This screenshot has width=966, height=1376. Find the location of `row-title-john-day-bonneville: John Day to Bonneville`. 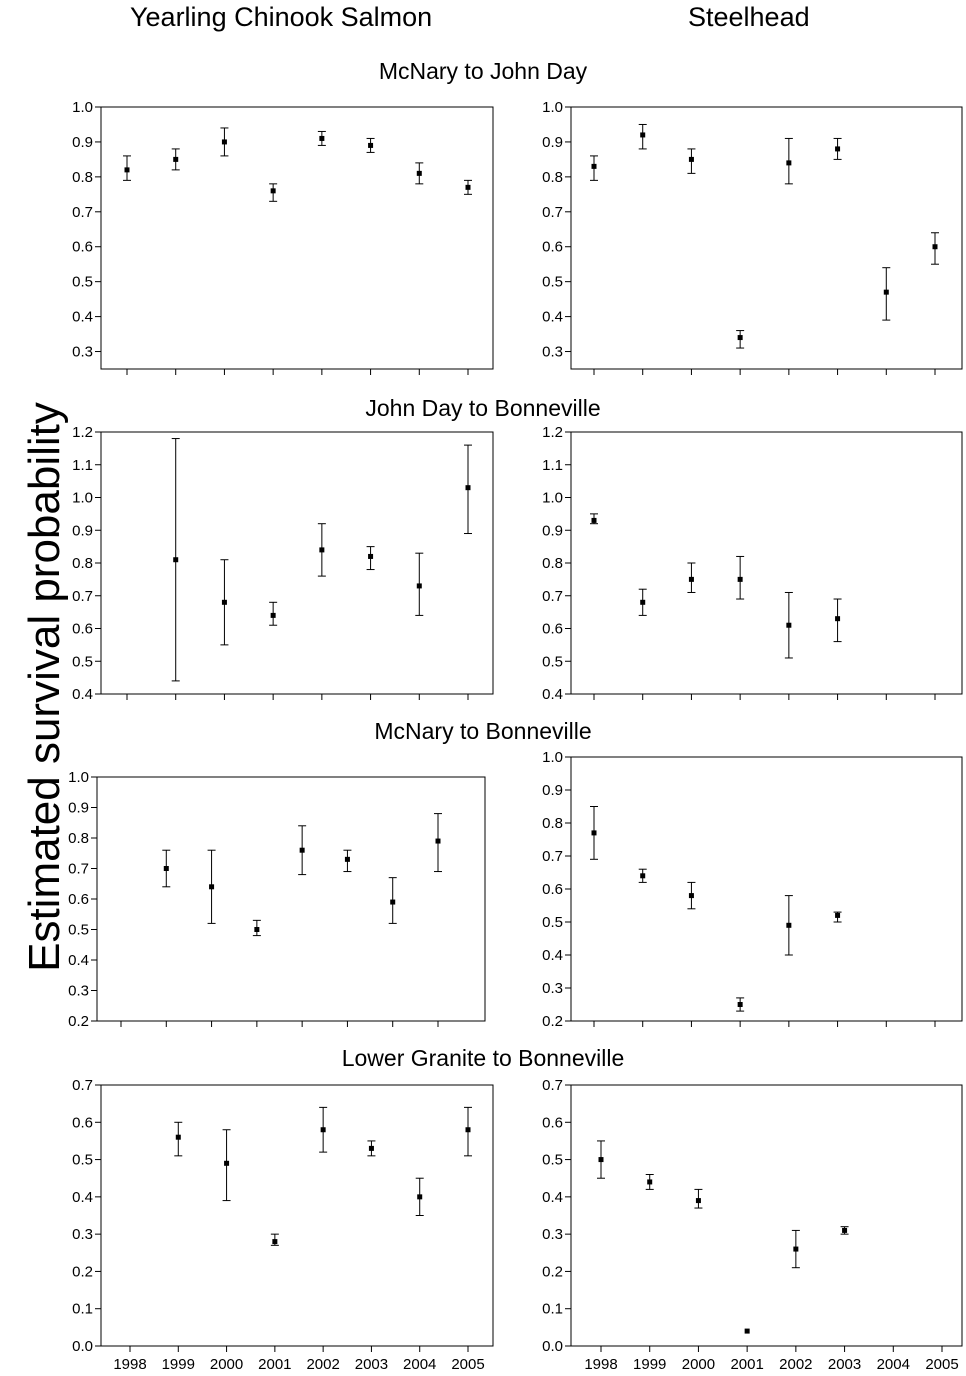

row-title-john-day-bonneville: John Day to Bonneville is located at coordinates (483, 408).